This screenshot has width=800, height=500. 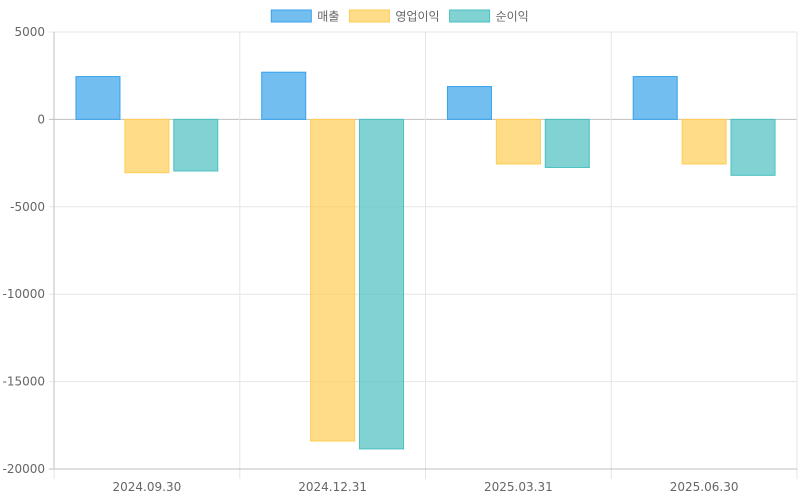 I want to click on x-tick-label: 2024.12.31, so click(x=332, y=487).